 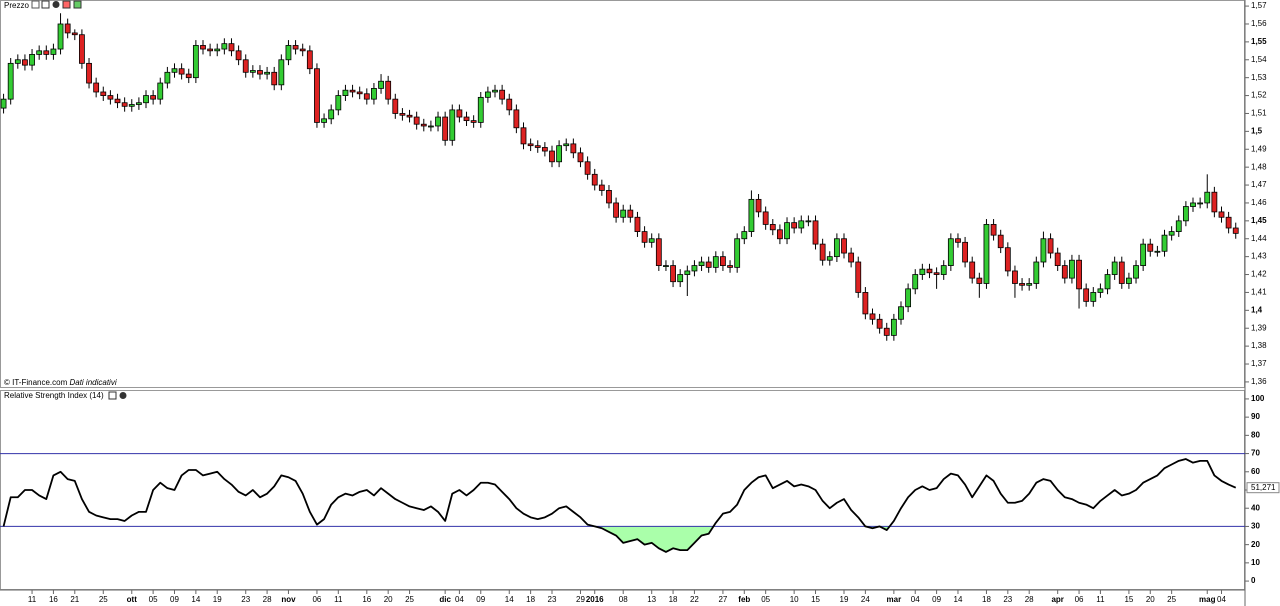 I want to click on y-tick-label: 1,45, so click(x=1259, y=220).